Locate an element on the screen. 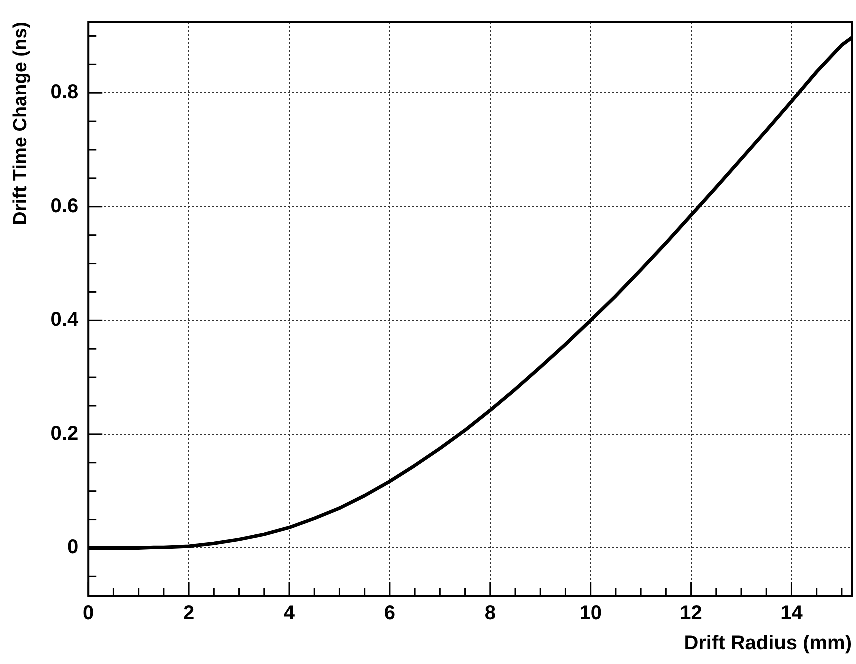  x-tick-label: 4 is located at coordinates (290, 613).